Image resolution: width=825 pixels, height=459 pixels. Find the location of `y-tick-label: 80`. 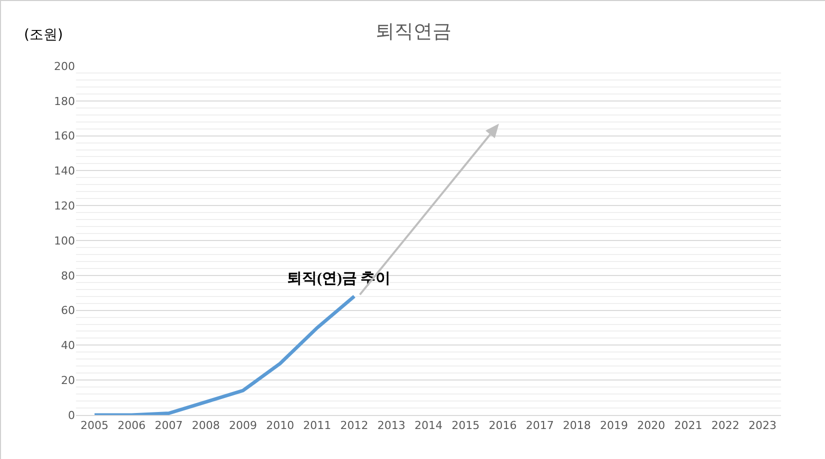

y-tick-label: 80 is located at coordinates (68, 275).